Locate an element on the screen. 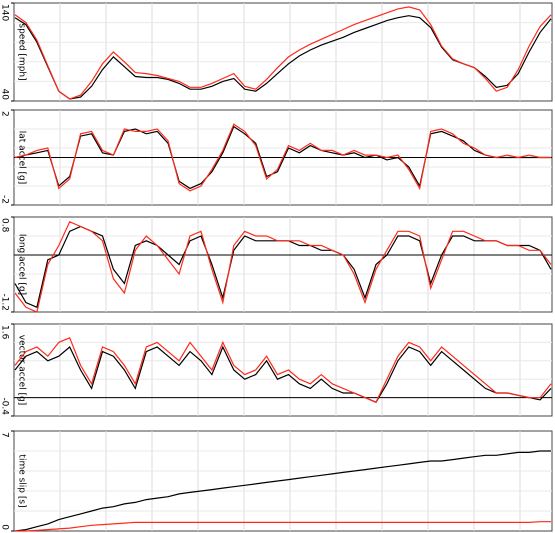 This screenshot has width=555, height=533. y-tick-label: -1.2 is located at coordinates (5, 302).